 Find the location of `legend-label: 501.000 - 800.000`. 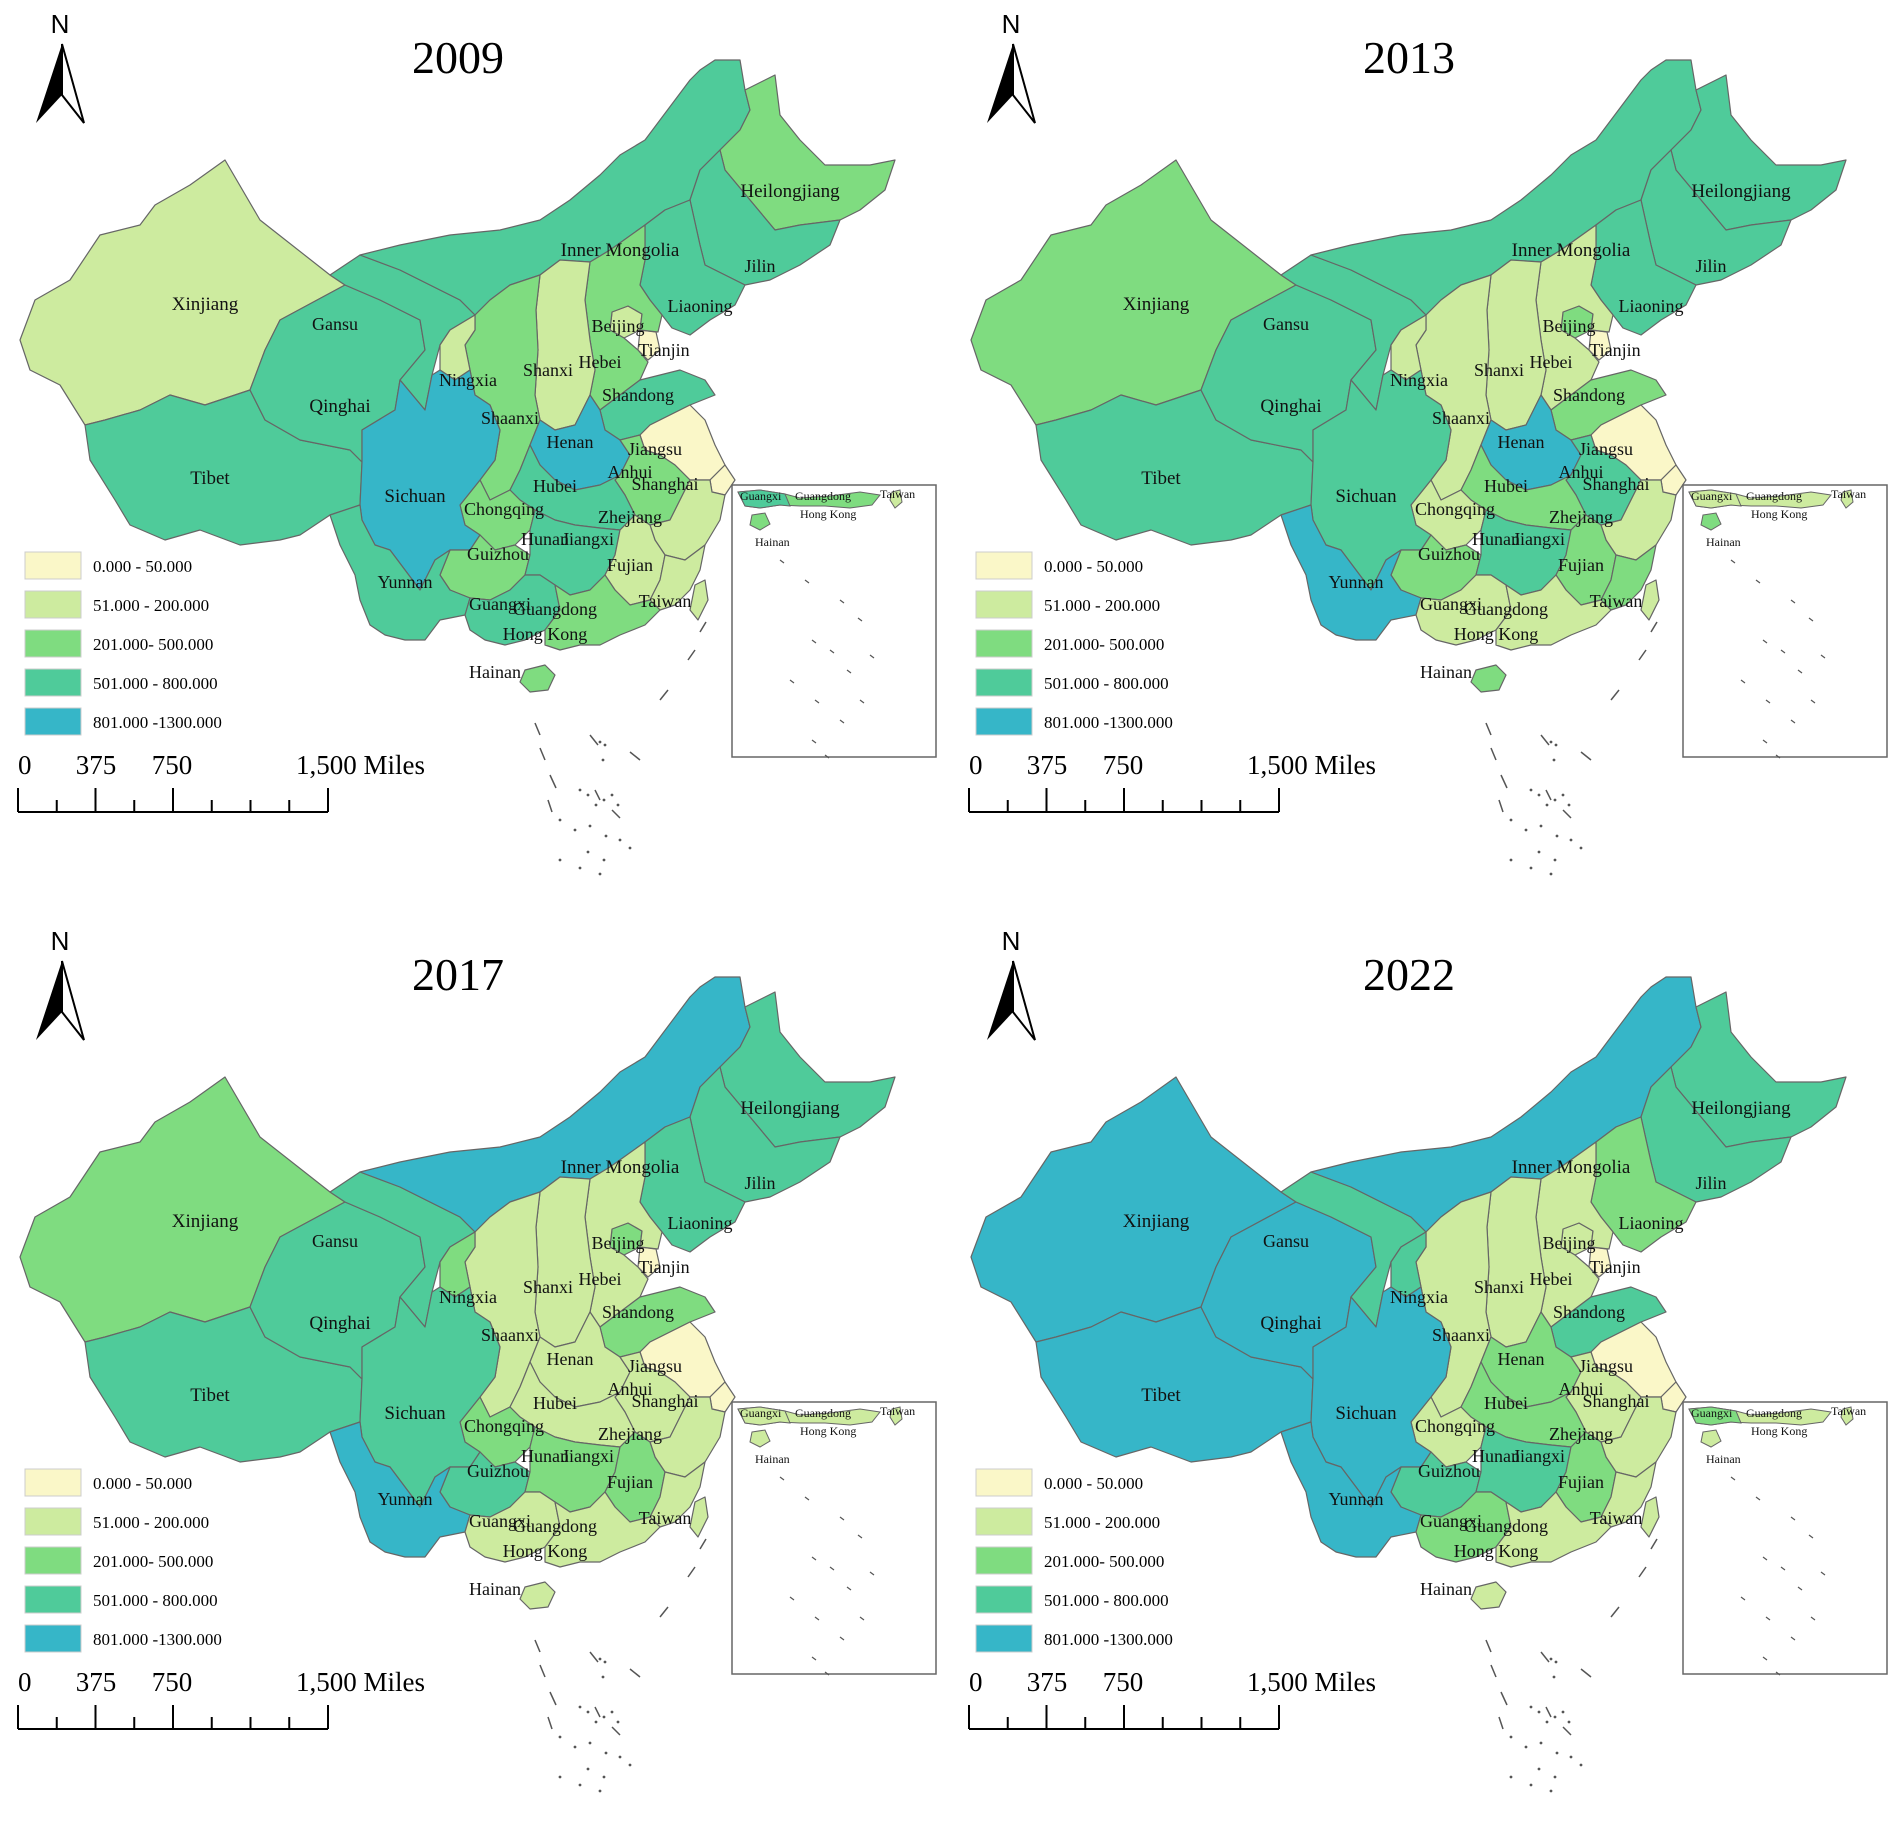

legend-label: 501.000 - 800.000 is located at coordinates (155, 683).